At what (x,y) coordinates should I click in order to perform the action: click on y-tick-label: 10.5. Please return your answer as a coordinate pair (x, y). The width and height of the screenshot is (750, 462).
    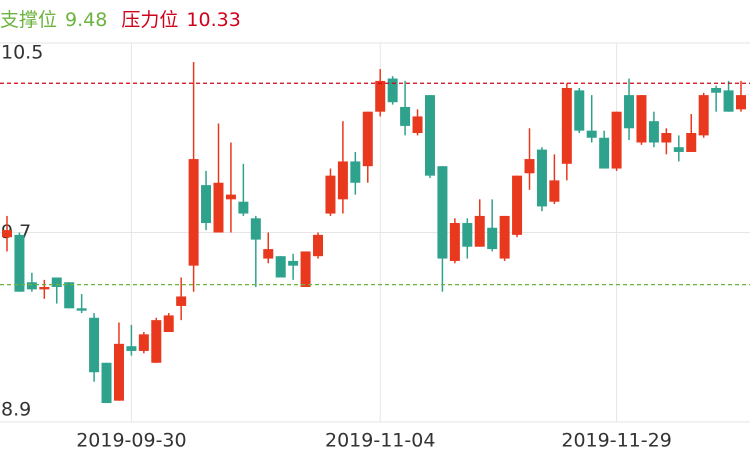
    Looking at the image, I should click on (22, 53).